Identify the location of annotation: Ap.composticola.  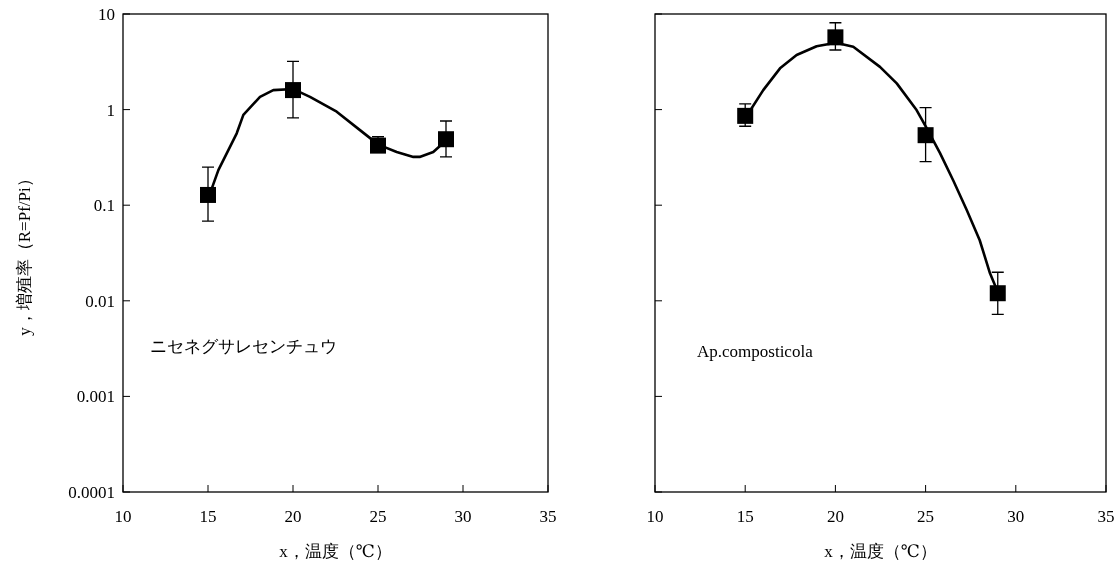
(755, 351).